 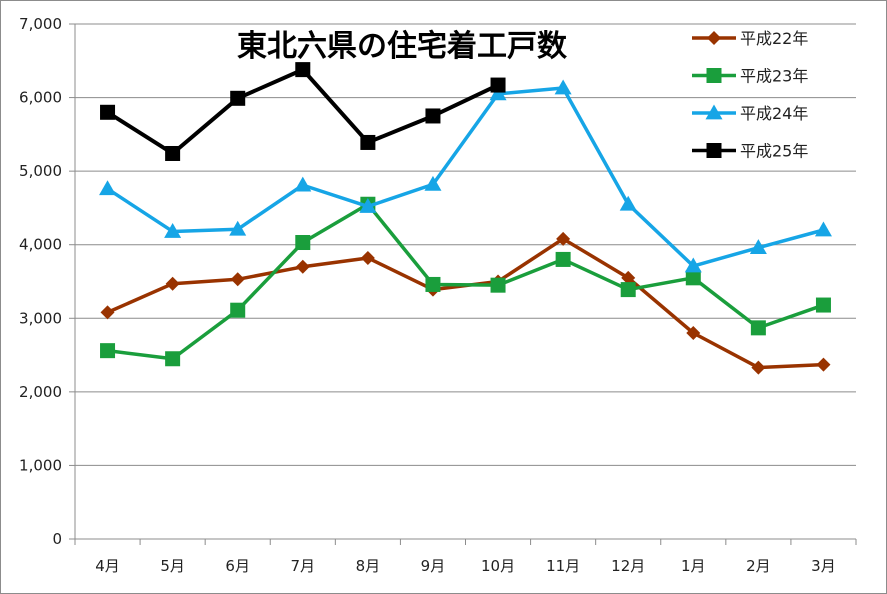 What do you see at coordinates (303, 566) in the screenshot?
I see `x-tick-label: 7月` at bounding box center [303, 566].